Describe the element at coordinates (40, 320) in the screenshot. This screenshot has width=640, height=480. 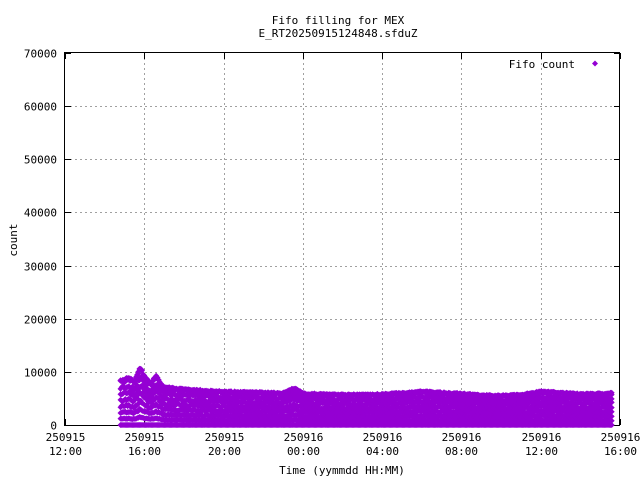
I see `y-tick-label: 20000` at that location.